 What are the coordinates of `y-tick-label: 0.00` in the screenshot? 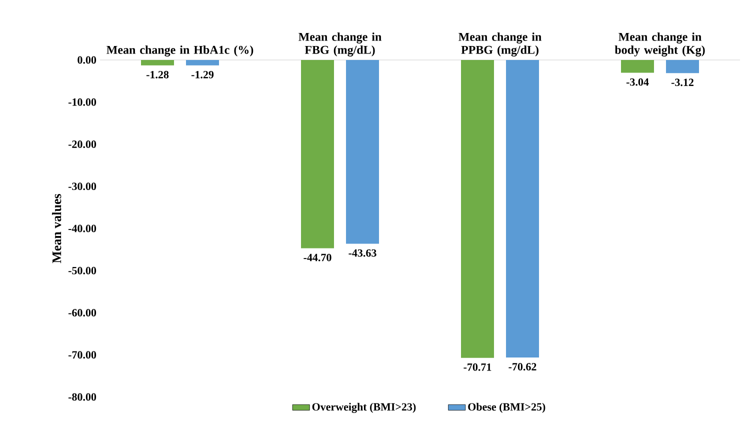 It's located at (87, 60).